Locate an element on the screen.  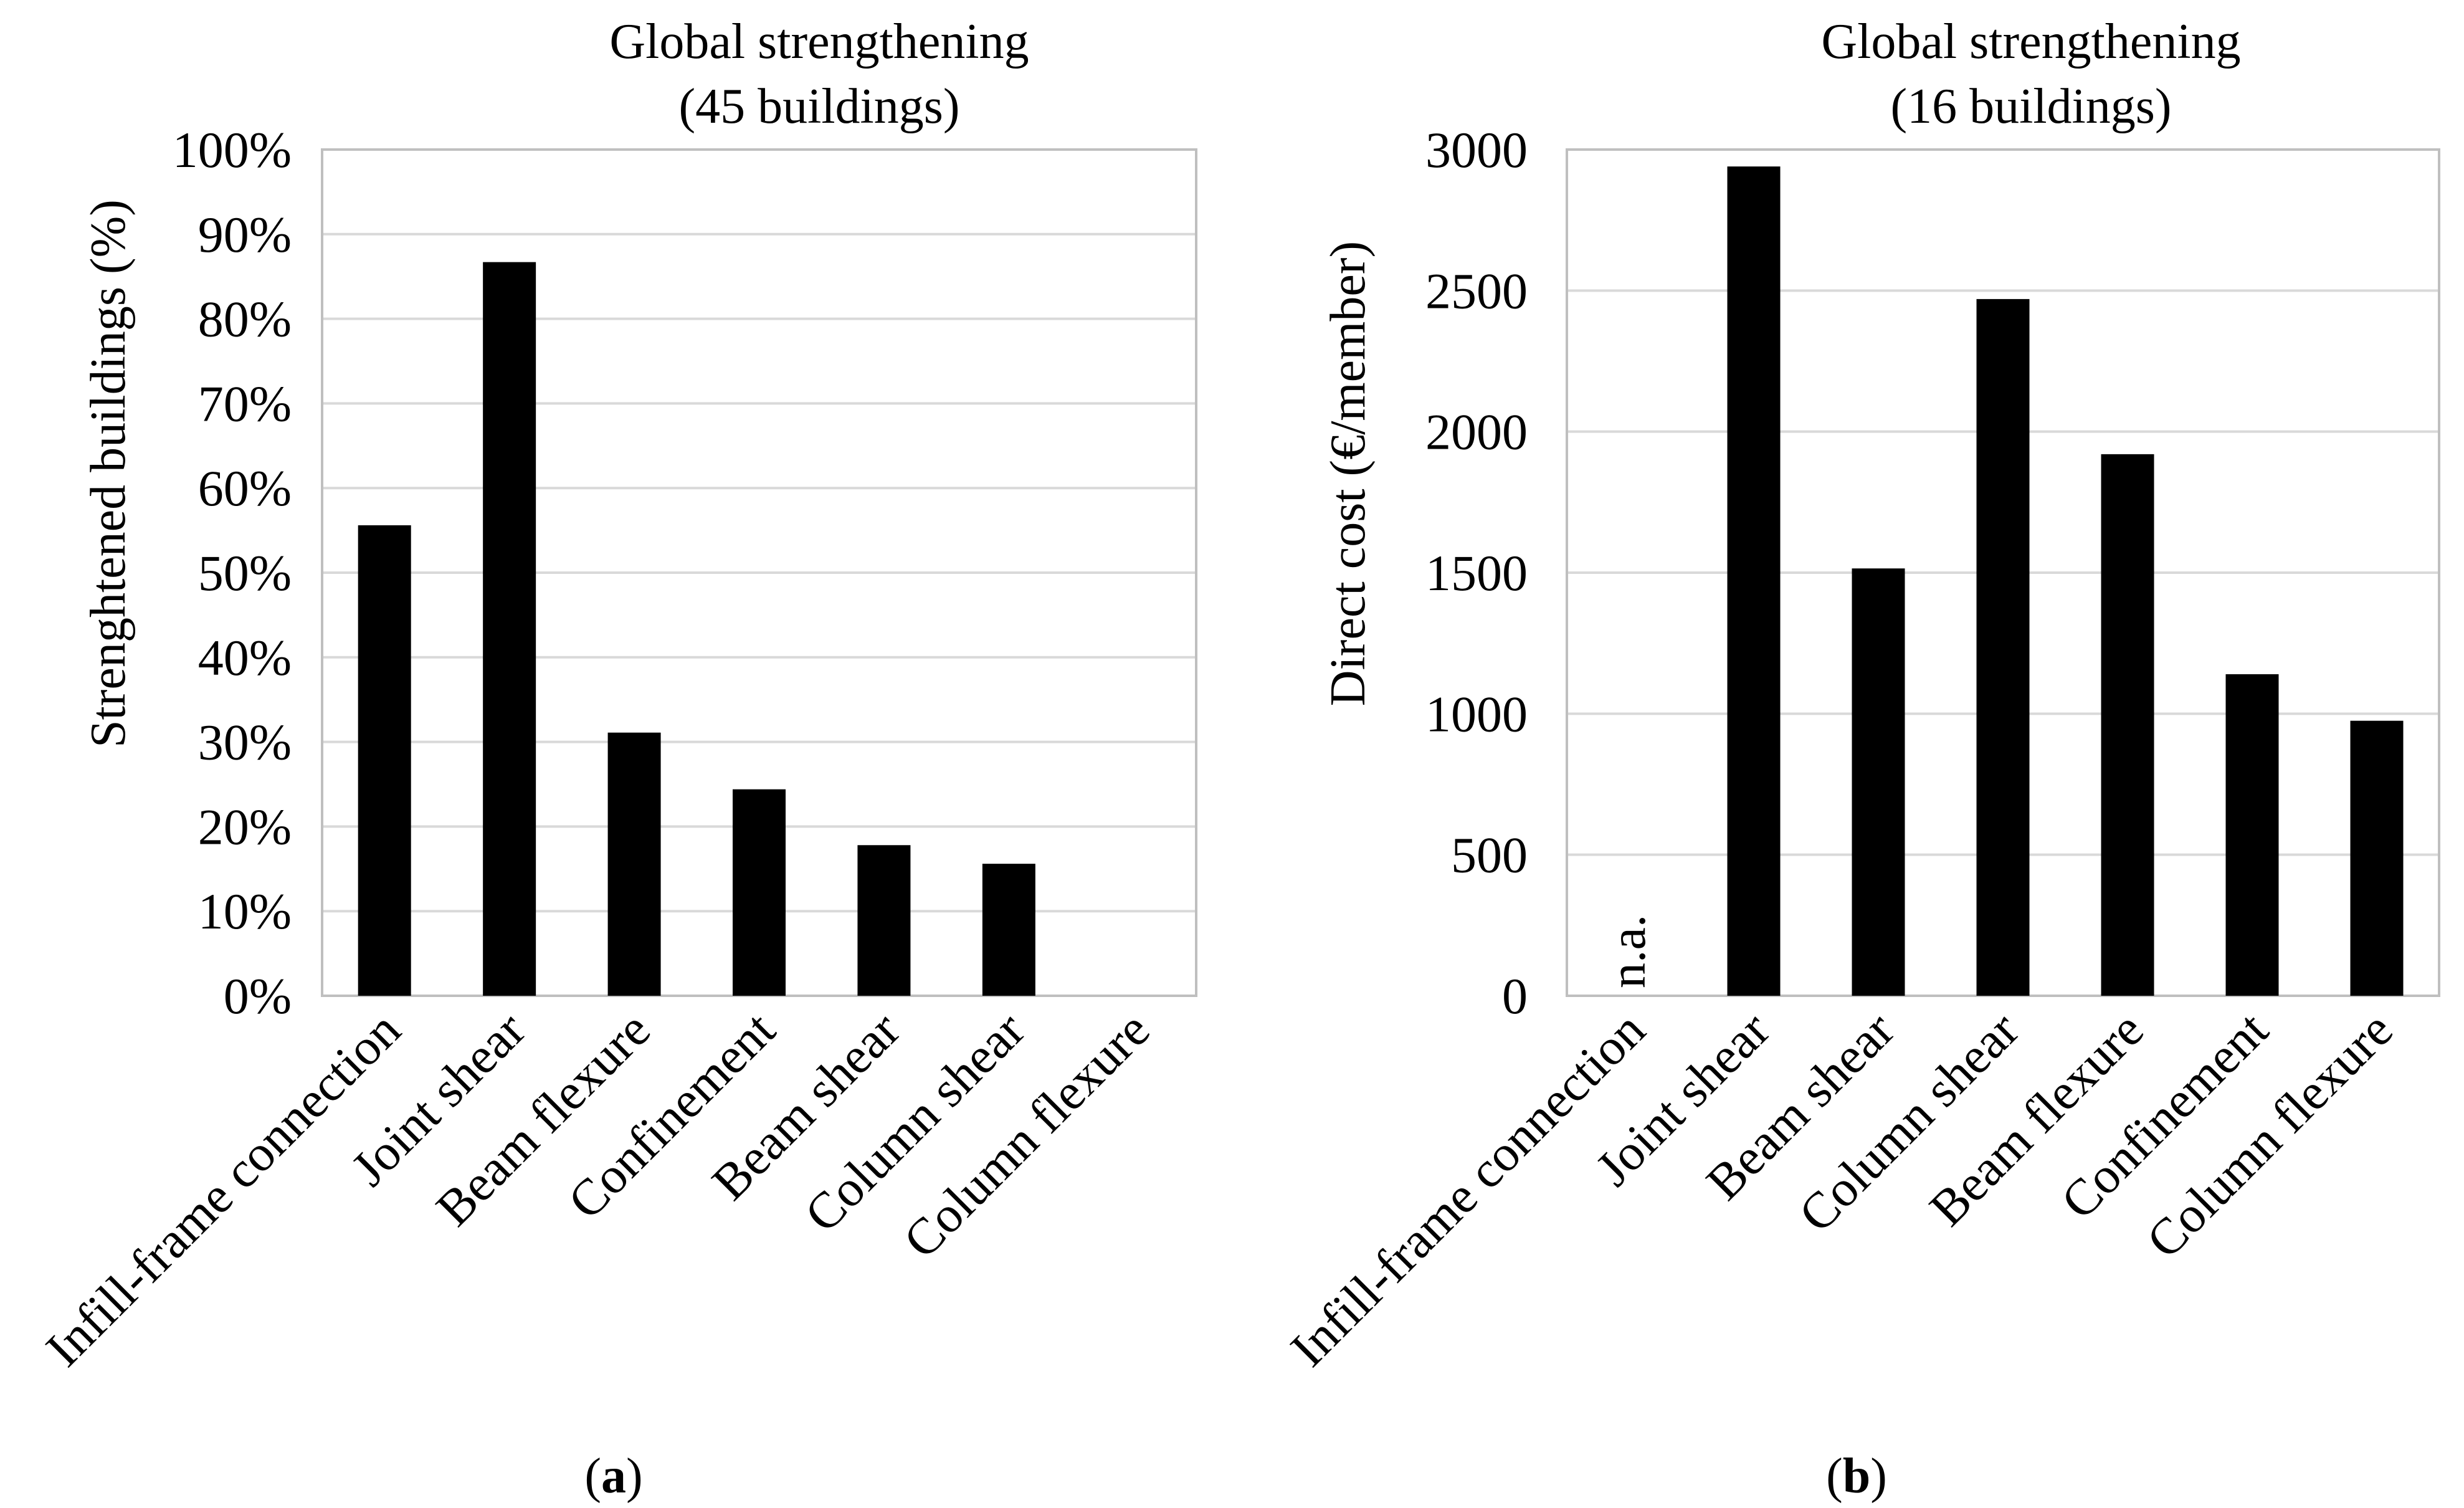
annotation-label: n.a. is located at coordinates (1628, 951).